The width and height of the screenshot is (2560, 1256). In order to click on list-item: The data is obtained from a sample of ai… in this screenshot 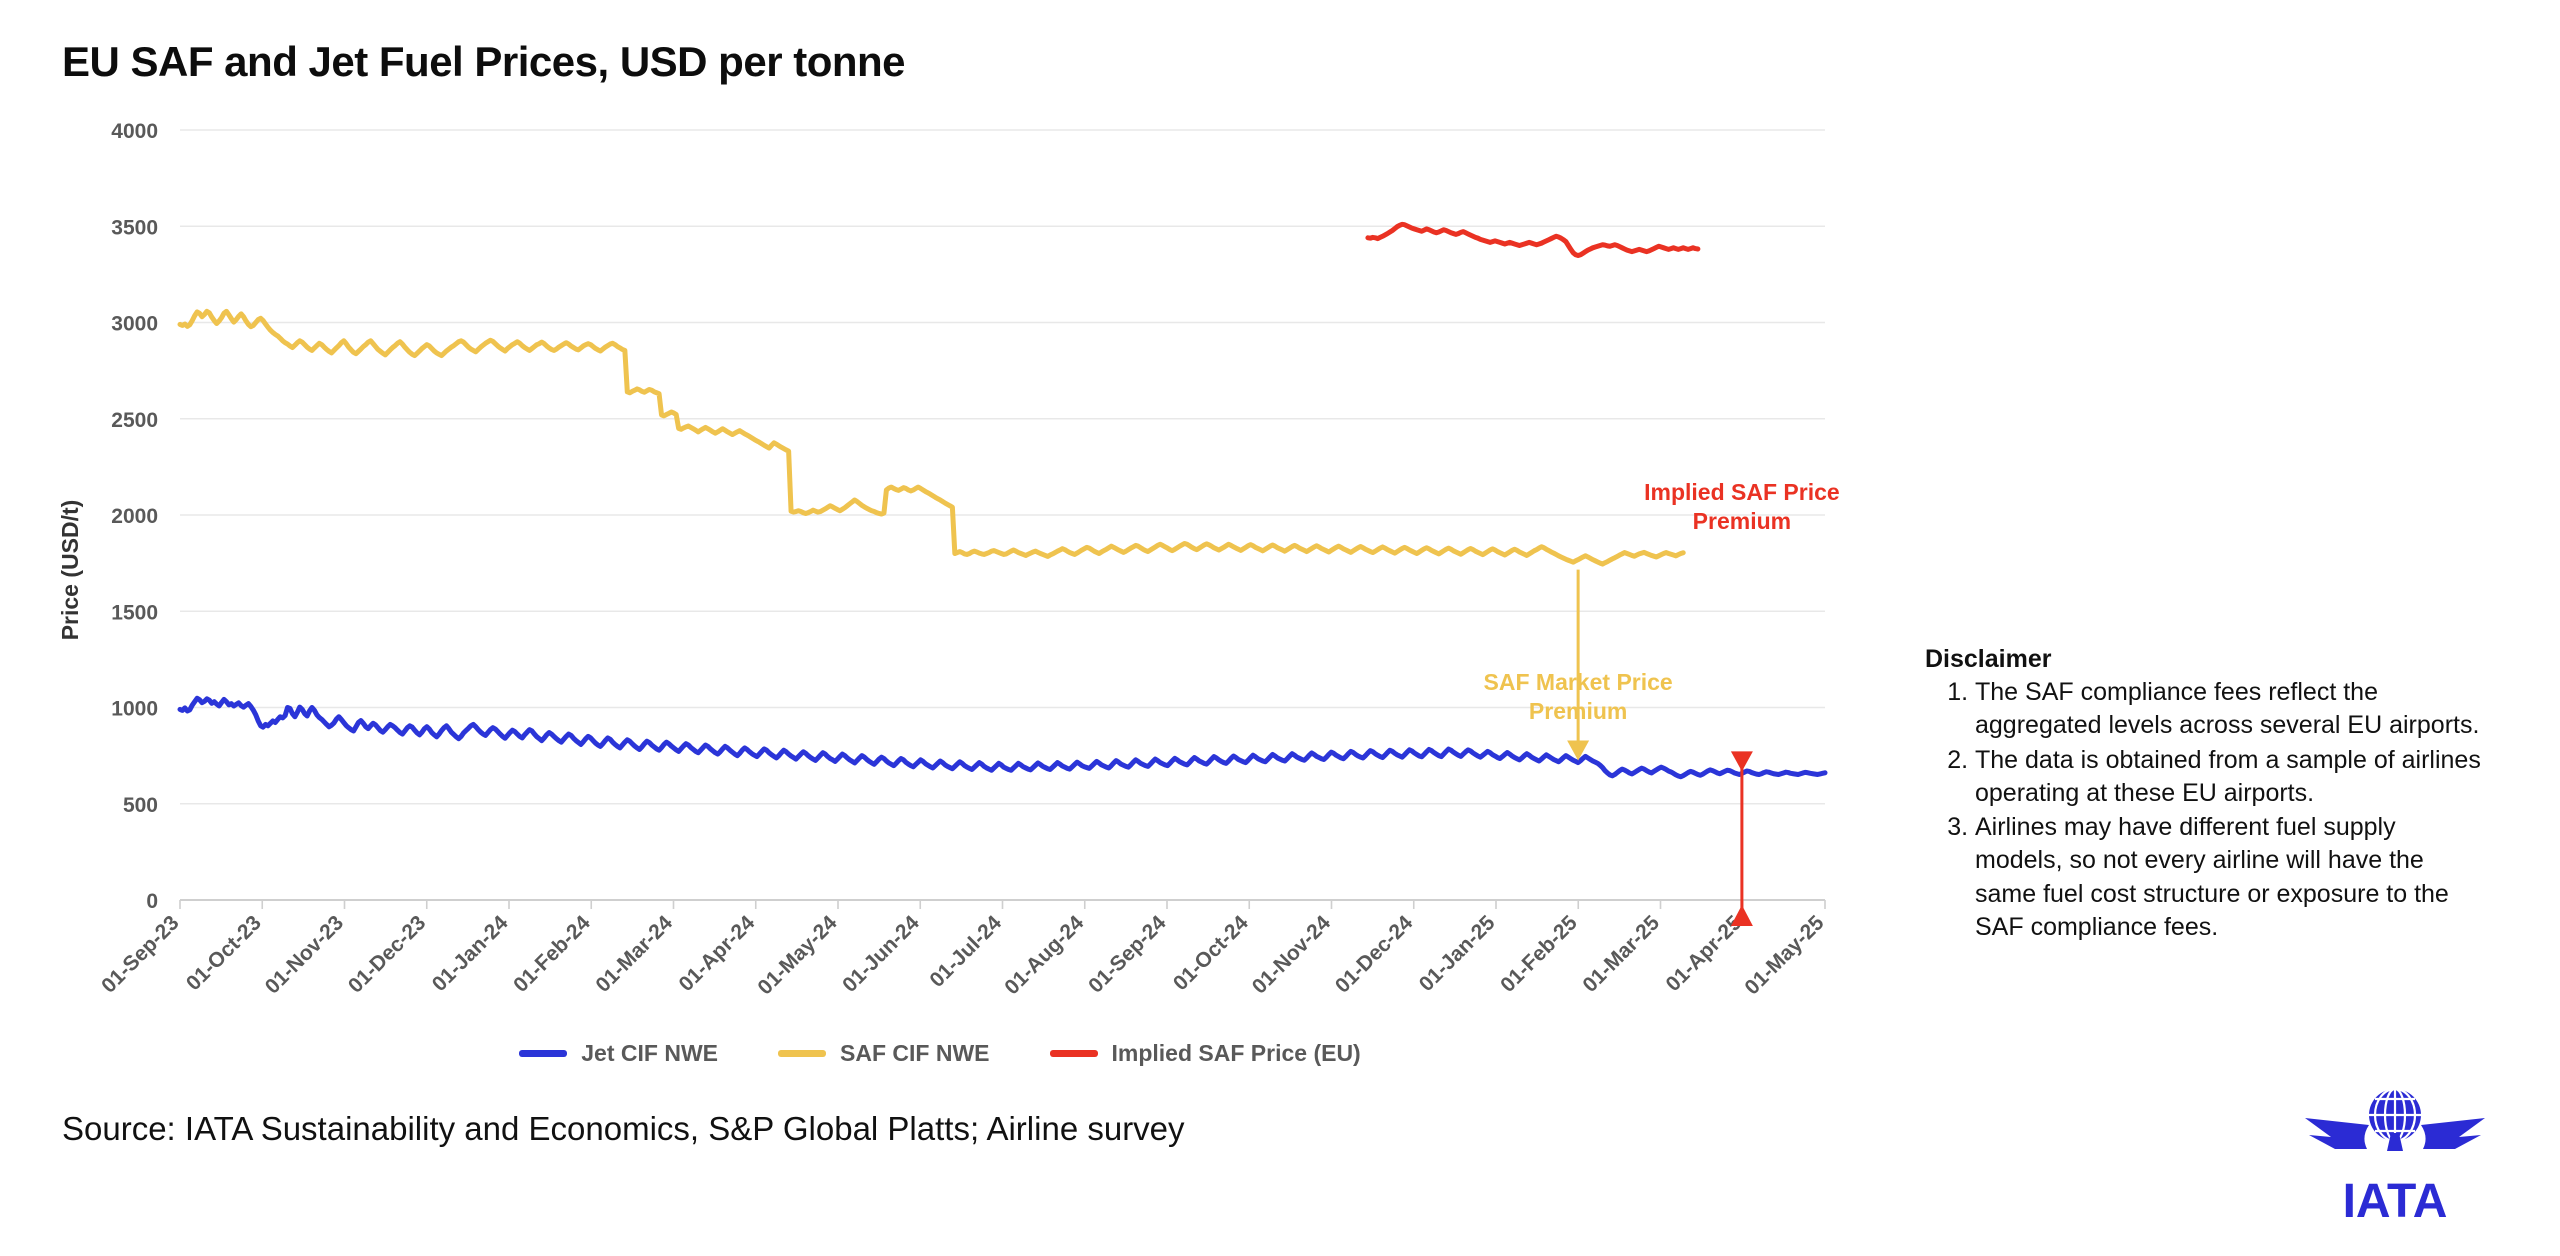, I will do `click(2230, 777)`.